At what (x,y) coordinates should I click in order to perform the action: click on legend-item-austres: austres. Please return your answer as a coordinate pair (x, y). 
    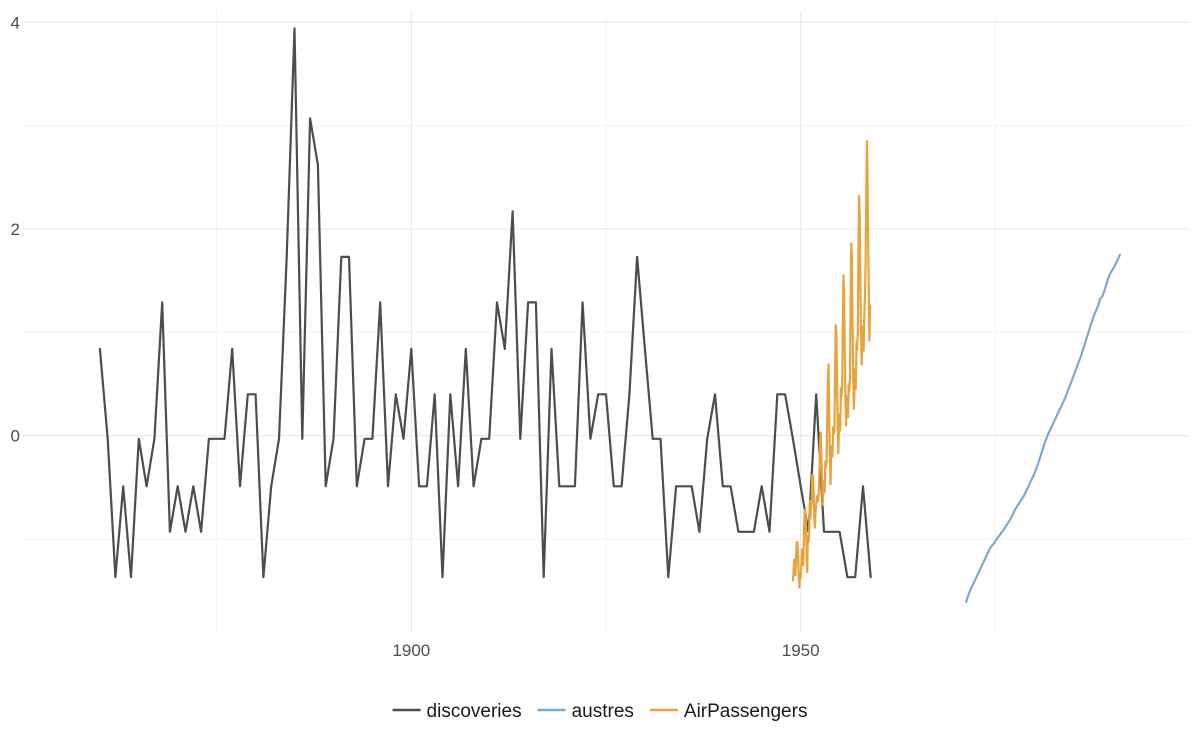
    Looking at the image, I should click on (585, 711).